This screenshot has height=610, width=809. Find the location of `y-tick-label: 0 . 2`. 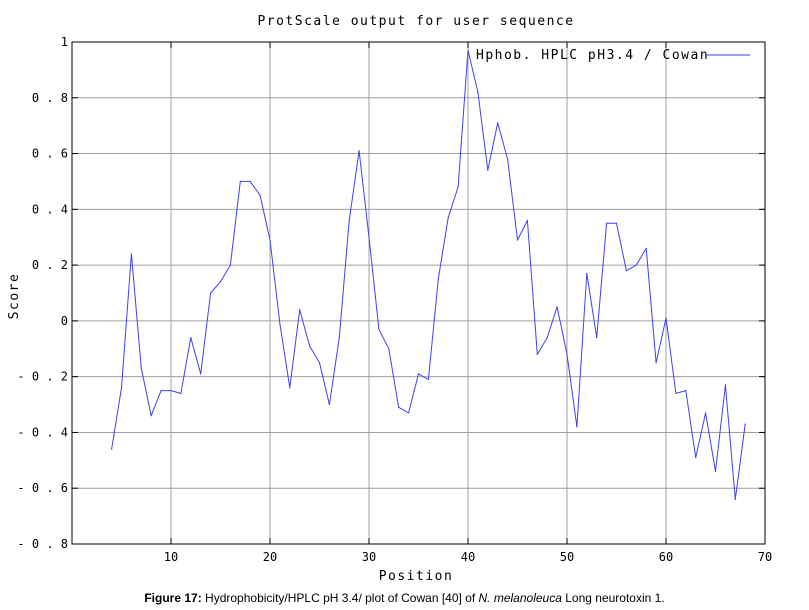

y-tick-label: 0 . 2 is located at coordinates (50, 265).